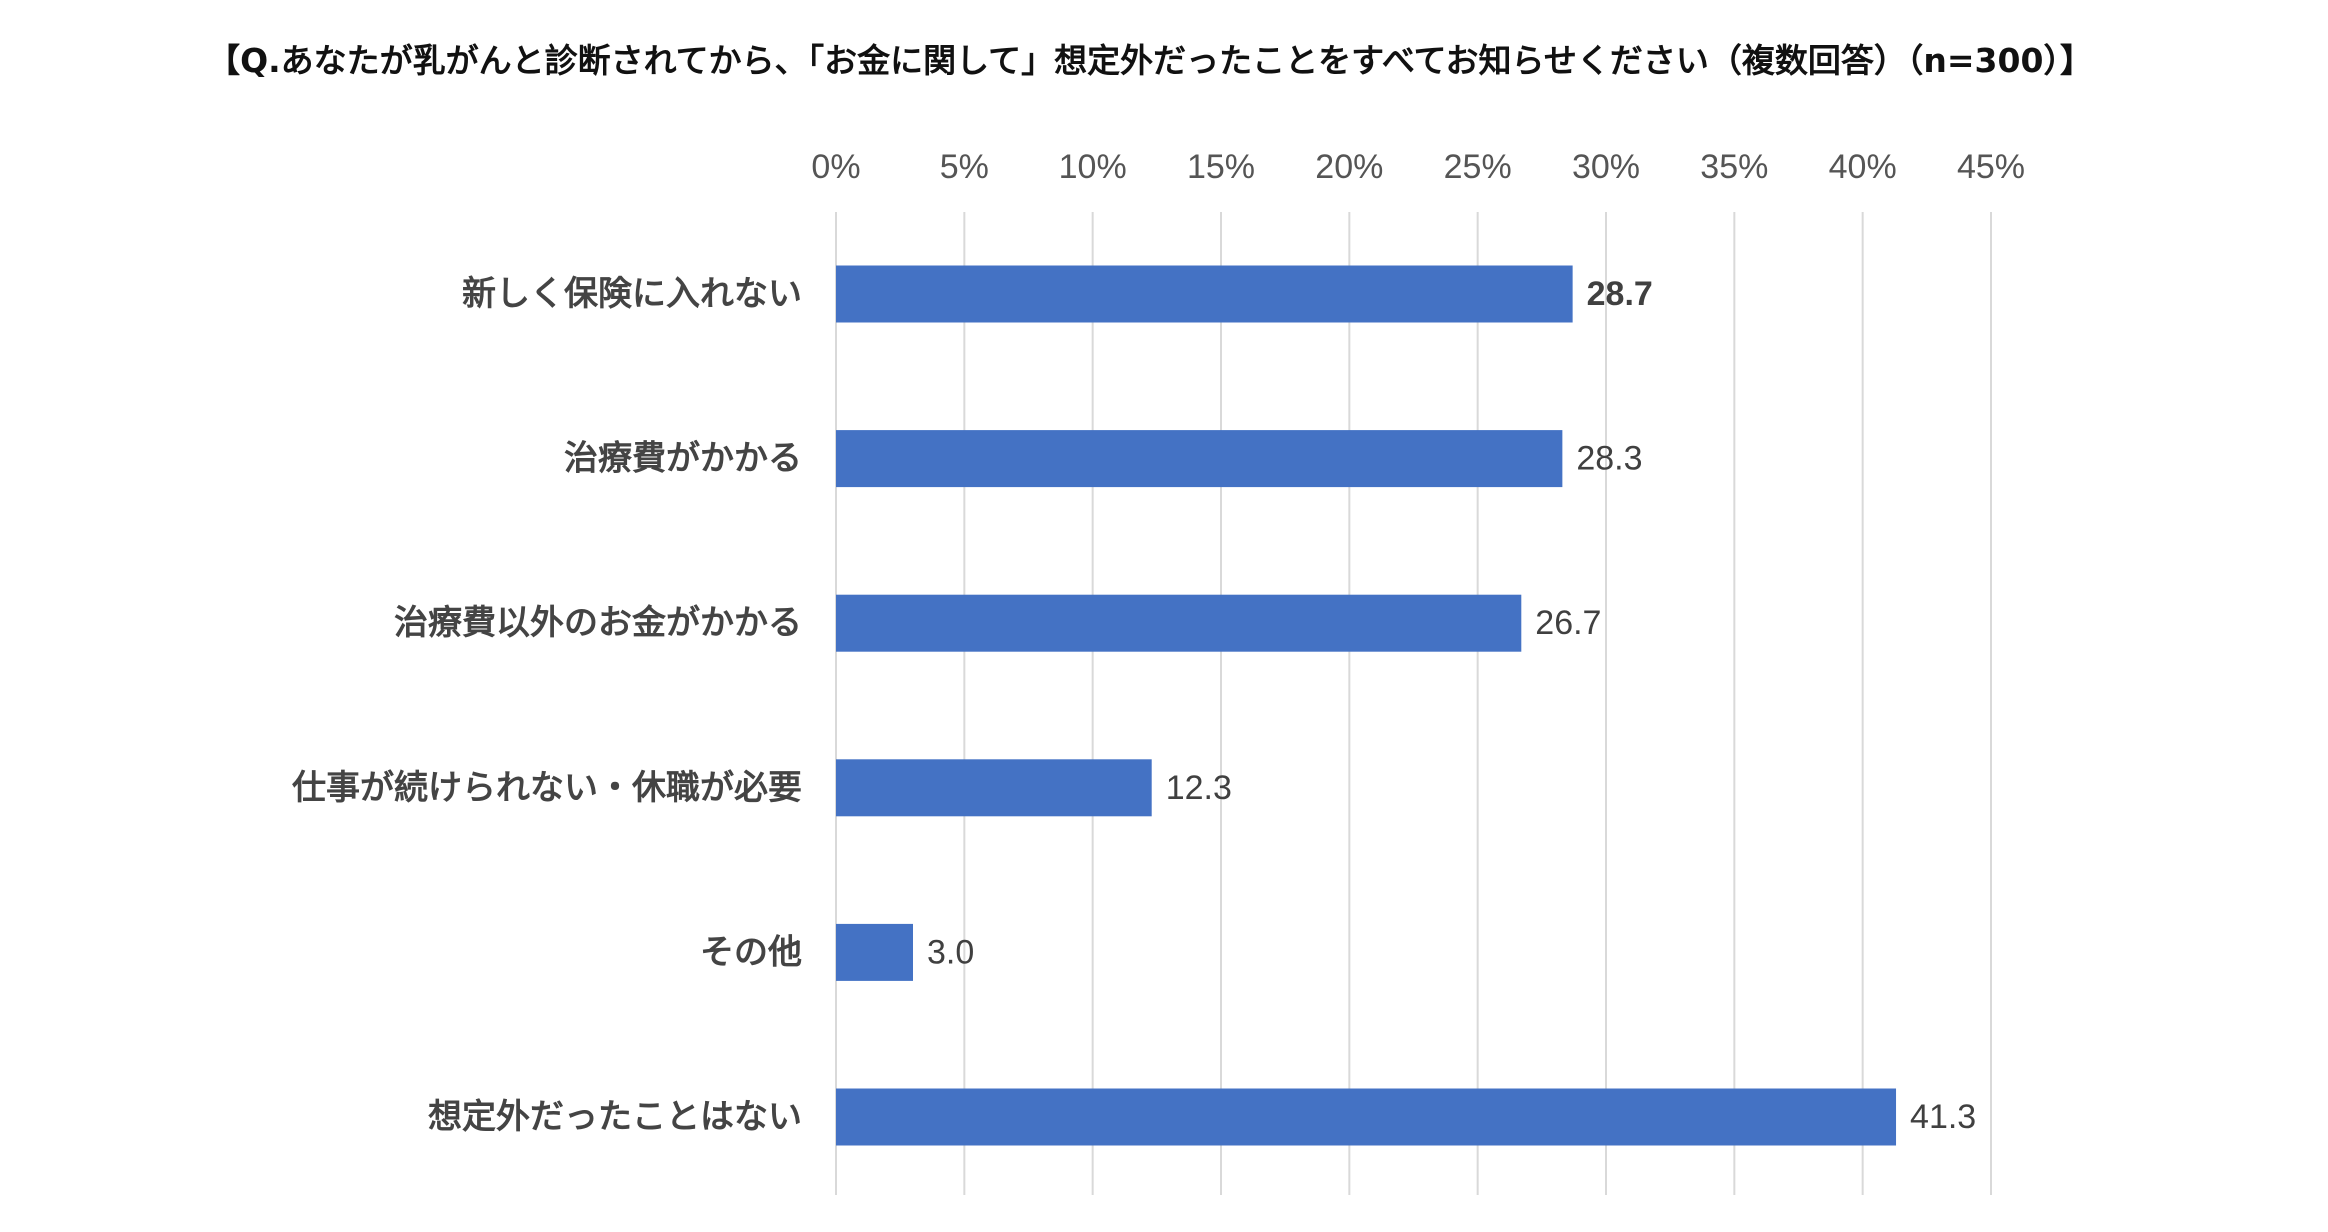 The height and width of the screenshot is (1232, 2328). Describe the element at coordinates (835, 167) in the screenshot. I see `x-tick-label: 0%` at that location.